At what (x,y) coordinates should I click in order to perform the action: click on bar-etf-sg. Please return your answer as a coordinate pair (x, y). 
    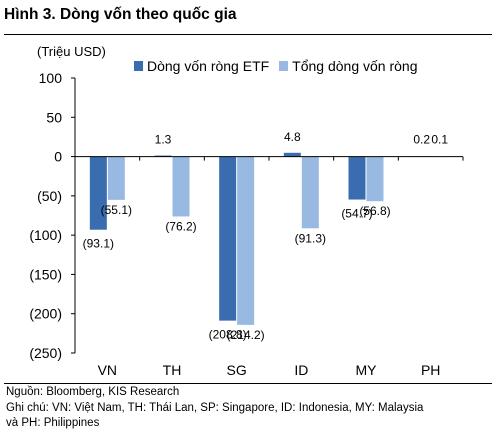
    Looking at the image, I should click on (228, 238).